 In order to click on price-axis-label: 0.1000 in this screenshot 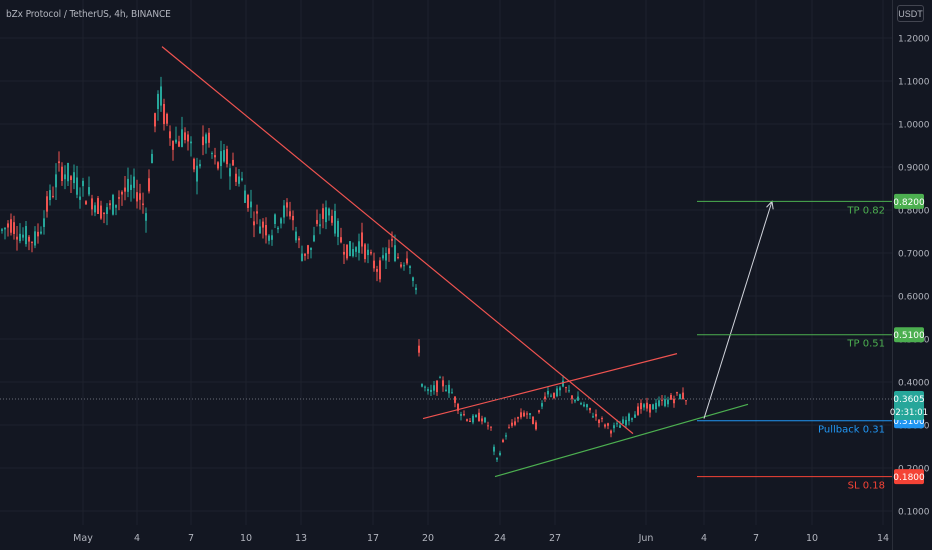, I will do `click(914, 513)`.